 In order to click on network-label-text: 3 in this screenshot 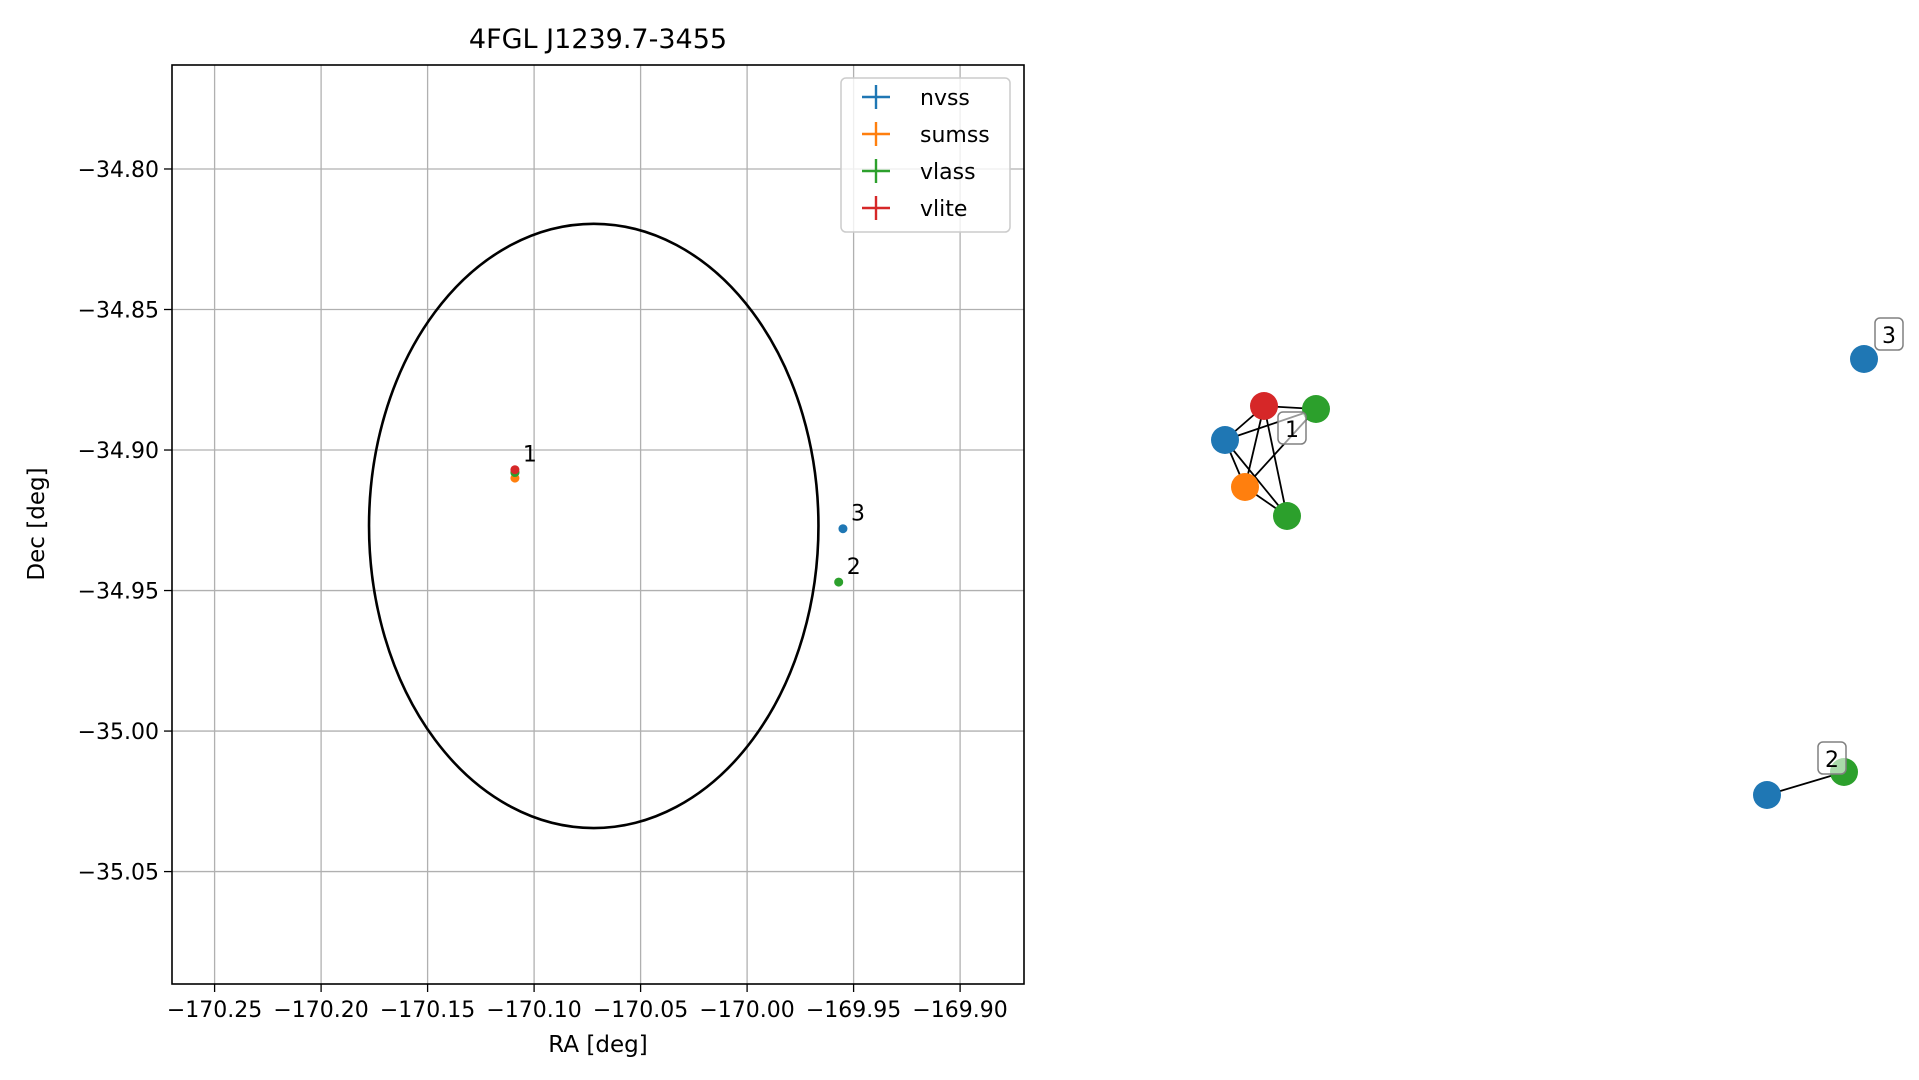, I will do `click(1889, 336)`.